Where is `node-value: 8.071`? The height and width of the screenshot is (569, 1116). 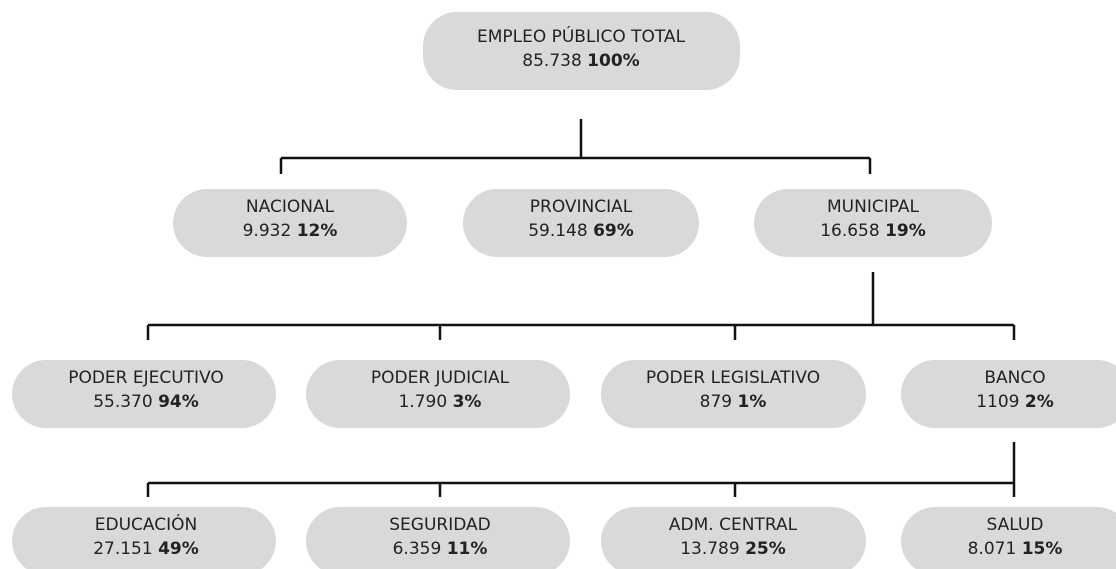
node-value: 8.071 is located at coordinates (992, 549).